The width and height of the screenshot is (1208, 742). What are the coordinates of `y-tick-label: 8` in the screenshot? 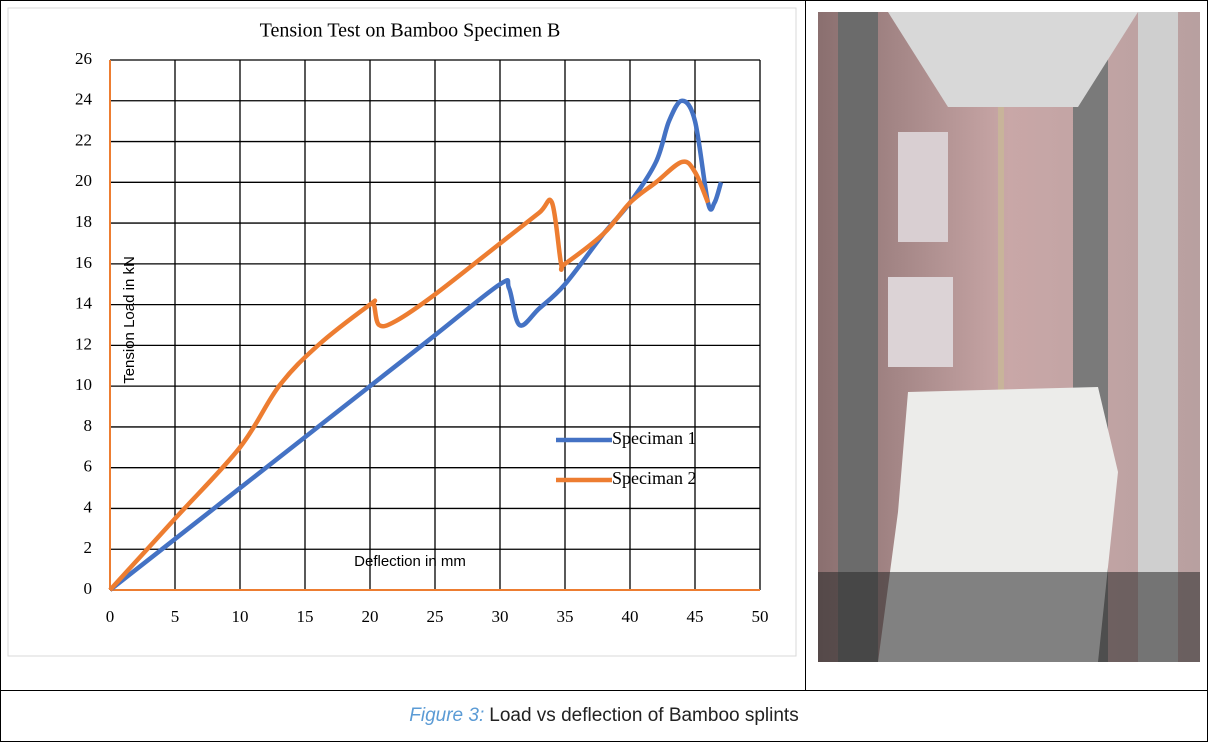 It's located at (88, 425).